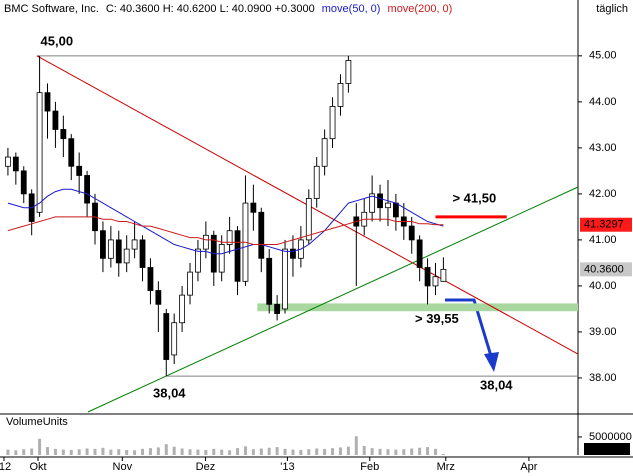 This screenshot has width=633, height=476. I want to click on y-tick-label: 38.00, so click(603, 378).